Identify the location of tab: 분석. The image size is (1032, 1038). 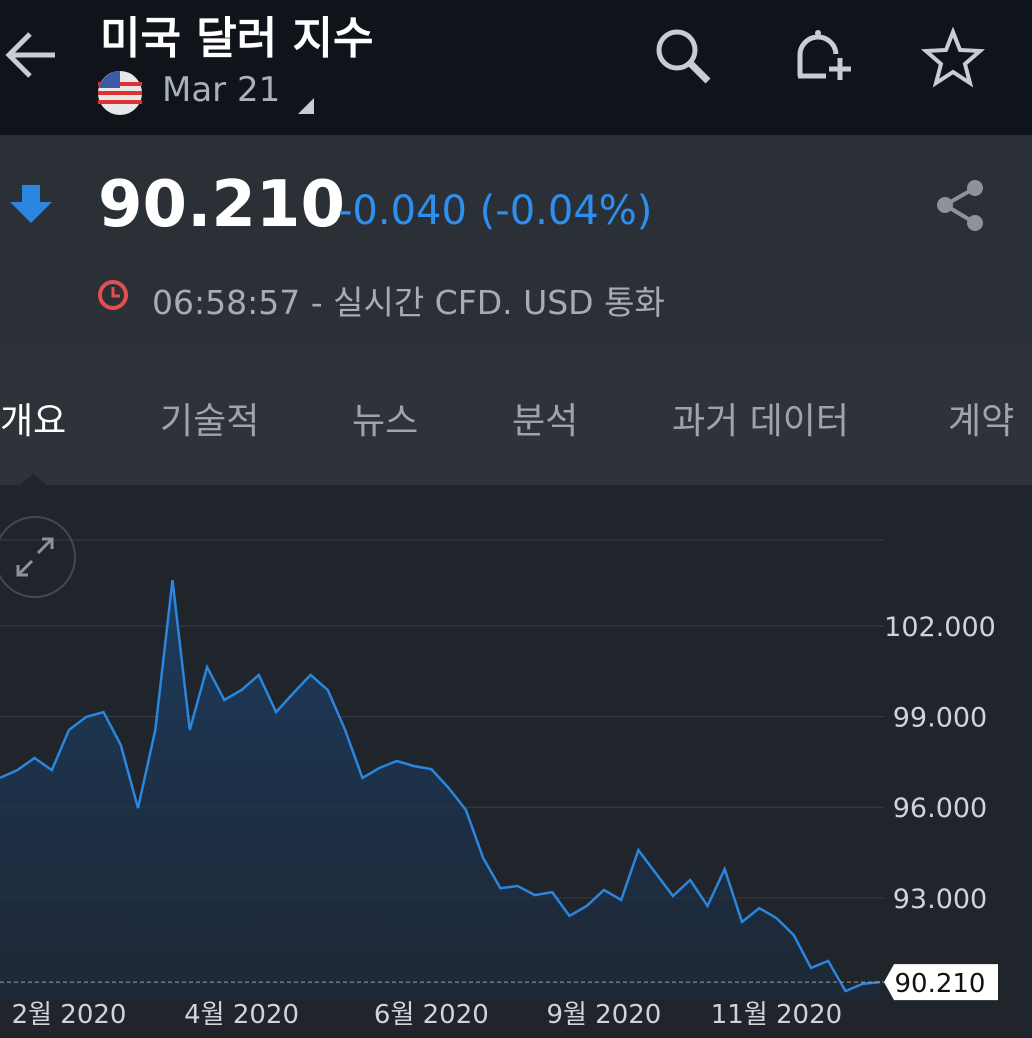
(545, 421).